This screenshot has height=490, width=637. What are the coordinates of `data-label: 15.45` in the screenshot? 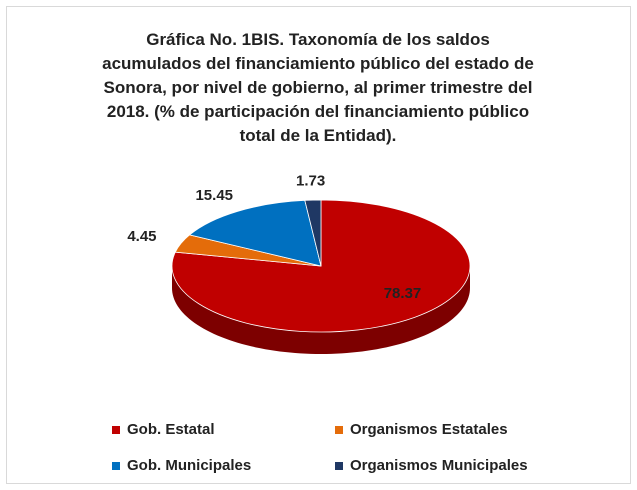 It's located at (214, 195).